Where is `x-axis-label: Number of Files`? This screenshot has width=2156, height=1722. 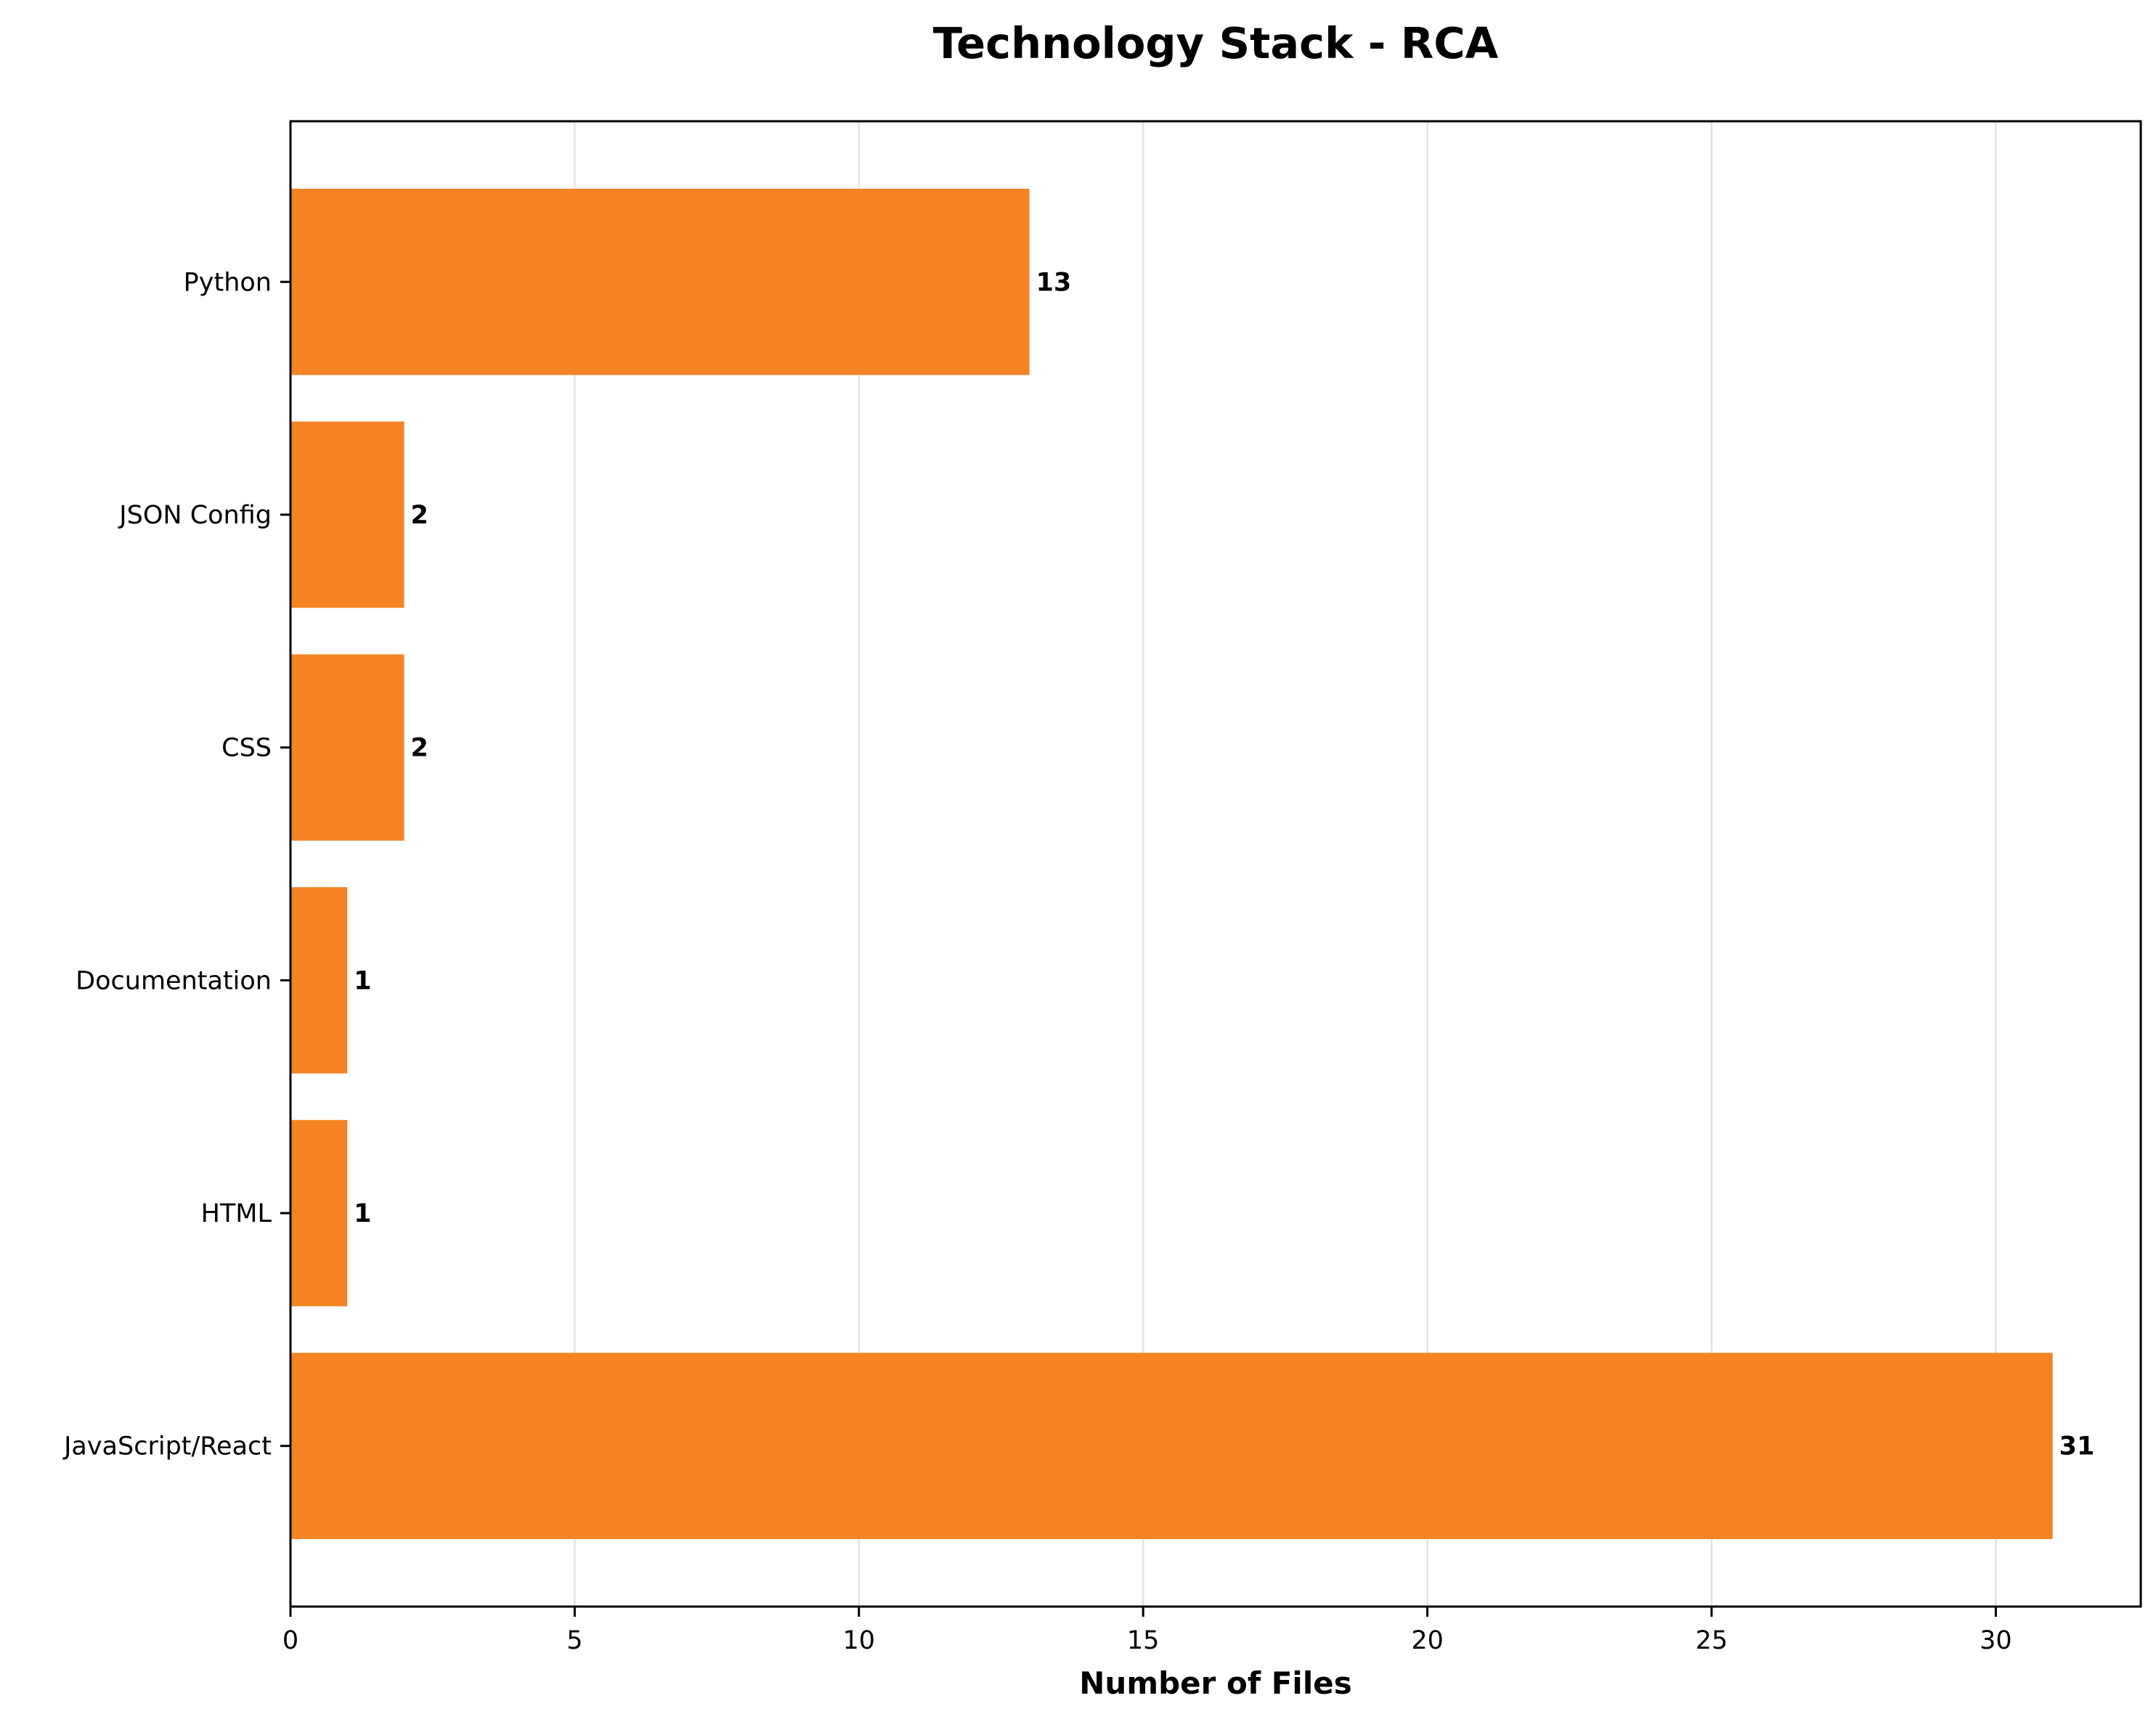
x-axis-label: Number of Files is located at coordinates (1215, 1683).